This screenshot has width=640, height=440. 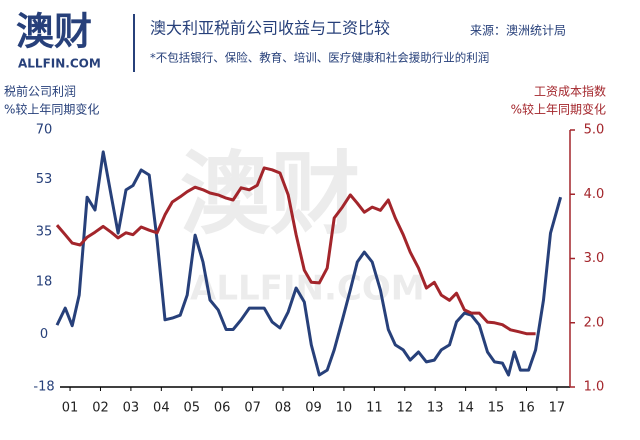 I want to click on x-tick-label: 02, so click(x=100, y=408).